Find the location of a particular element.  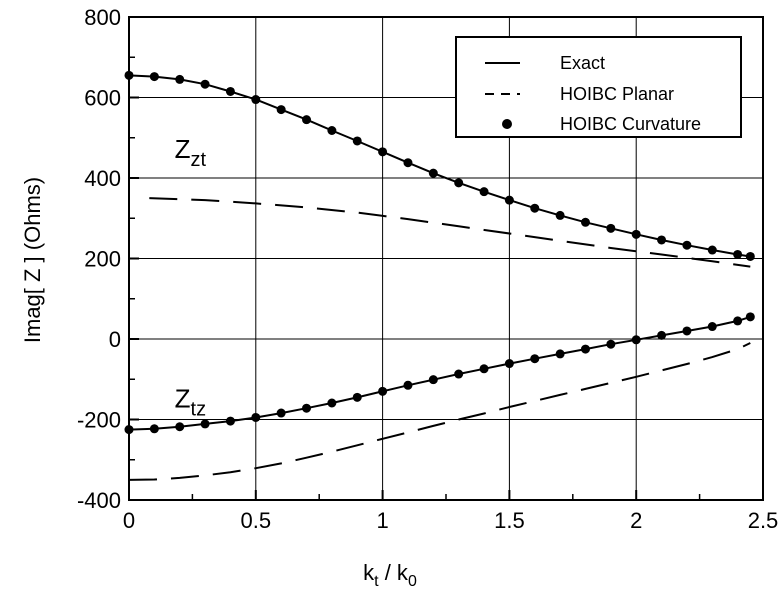

y-axis-label: Imag[ Z ] (Ohms) is located at coordinates (32, 260).